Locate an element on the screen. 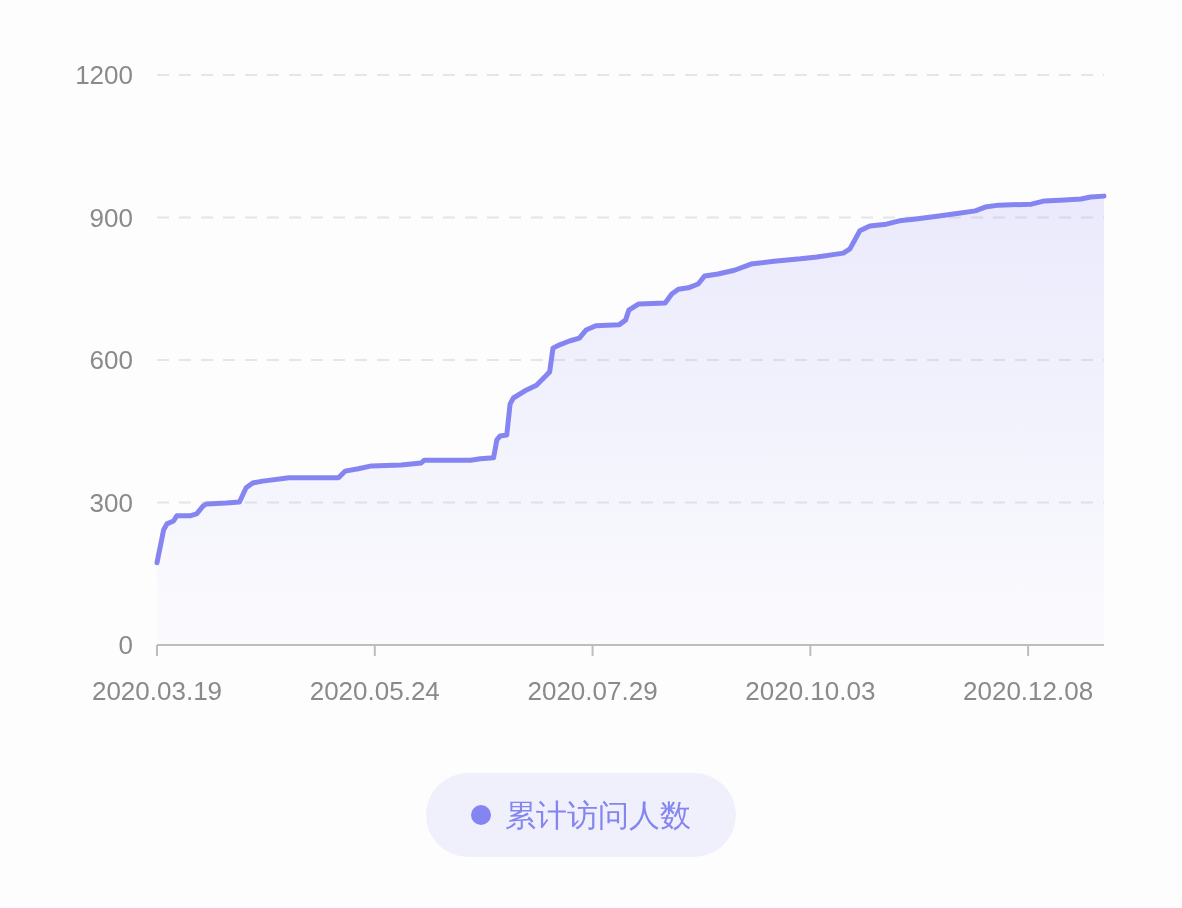 The height and width of the screenshot is (908, 1182). y-tick-label: 0 is located at coordinates (125, 645).